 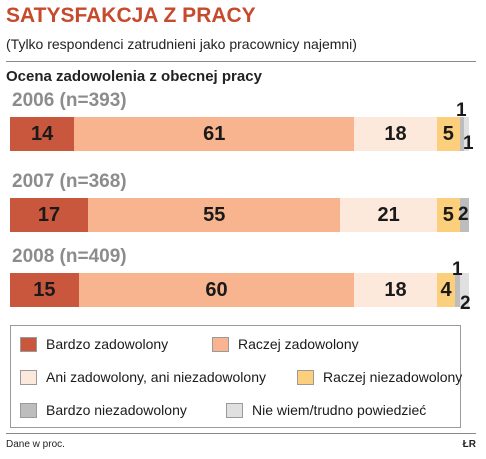 I want to click on bar-segment-raczej-niezadowolony: 4, so click(x=446, y=290).